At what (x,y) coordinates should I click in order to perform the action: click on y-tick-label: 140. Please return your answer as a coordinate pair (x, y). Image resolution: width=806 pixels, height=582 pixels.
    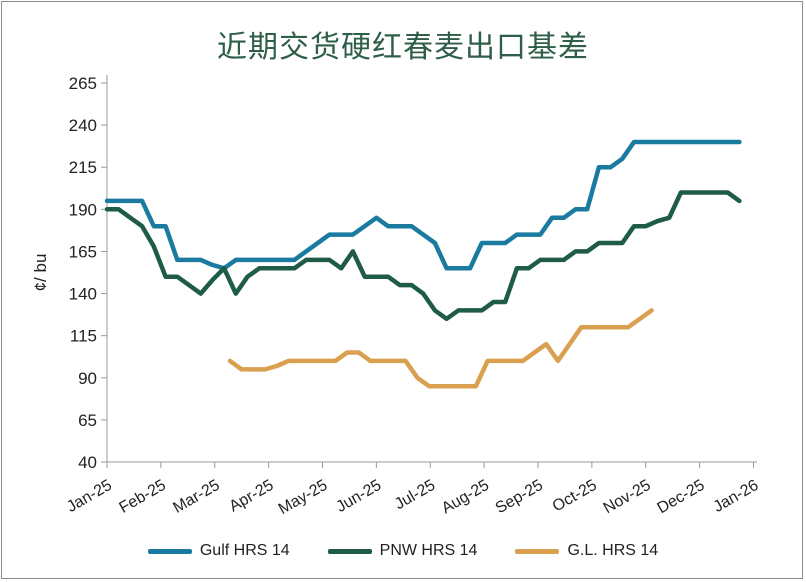
    Looking at the image, I should click on (83, 294).